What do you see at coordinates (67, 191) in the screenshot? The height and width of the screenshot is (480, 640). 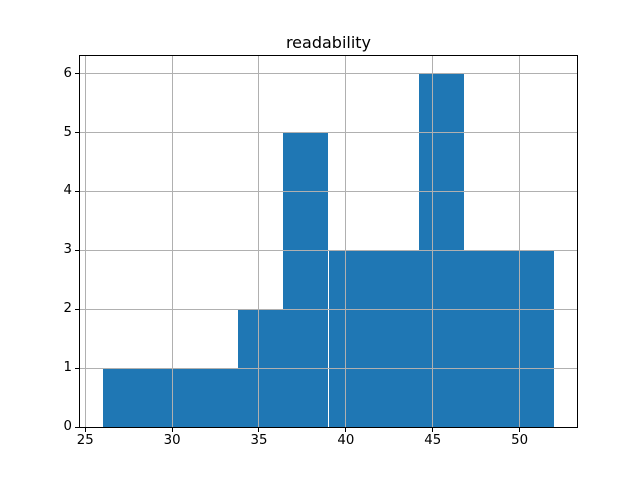 I see `y-tick-label: 4` at bounding box center [67, 191].